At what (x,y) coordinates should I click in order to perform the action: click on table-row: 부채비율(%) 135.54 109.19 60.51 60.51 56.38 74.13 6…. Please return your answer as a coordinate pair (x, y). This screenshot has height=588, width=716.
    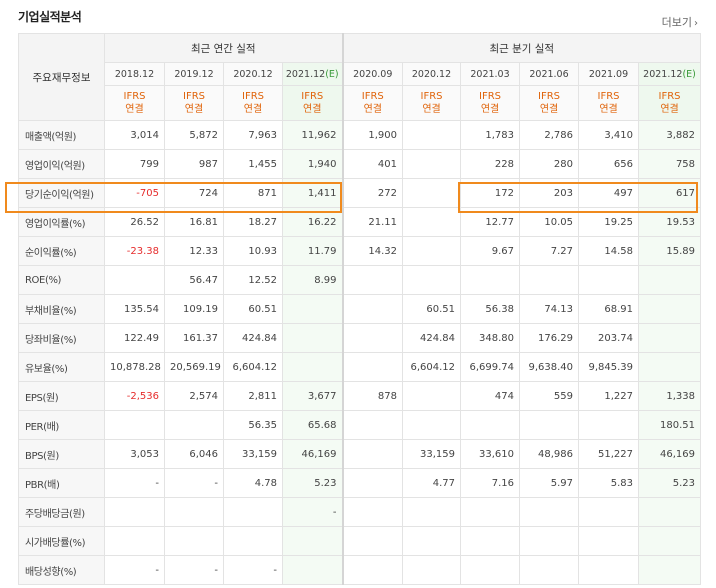
    Looking at the image, I should click on (360, 309).